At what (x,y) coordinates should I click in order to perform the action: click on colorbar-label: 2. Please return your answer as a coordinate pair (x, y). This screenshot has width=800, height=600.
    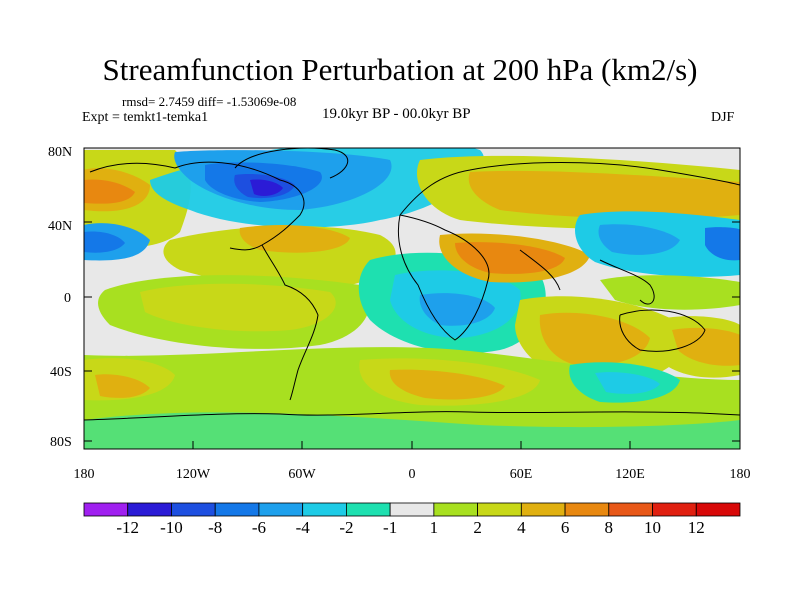
    Looking at the image, I should click on (477, 527).